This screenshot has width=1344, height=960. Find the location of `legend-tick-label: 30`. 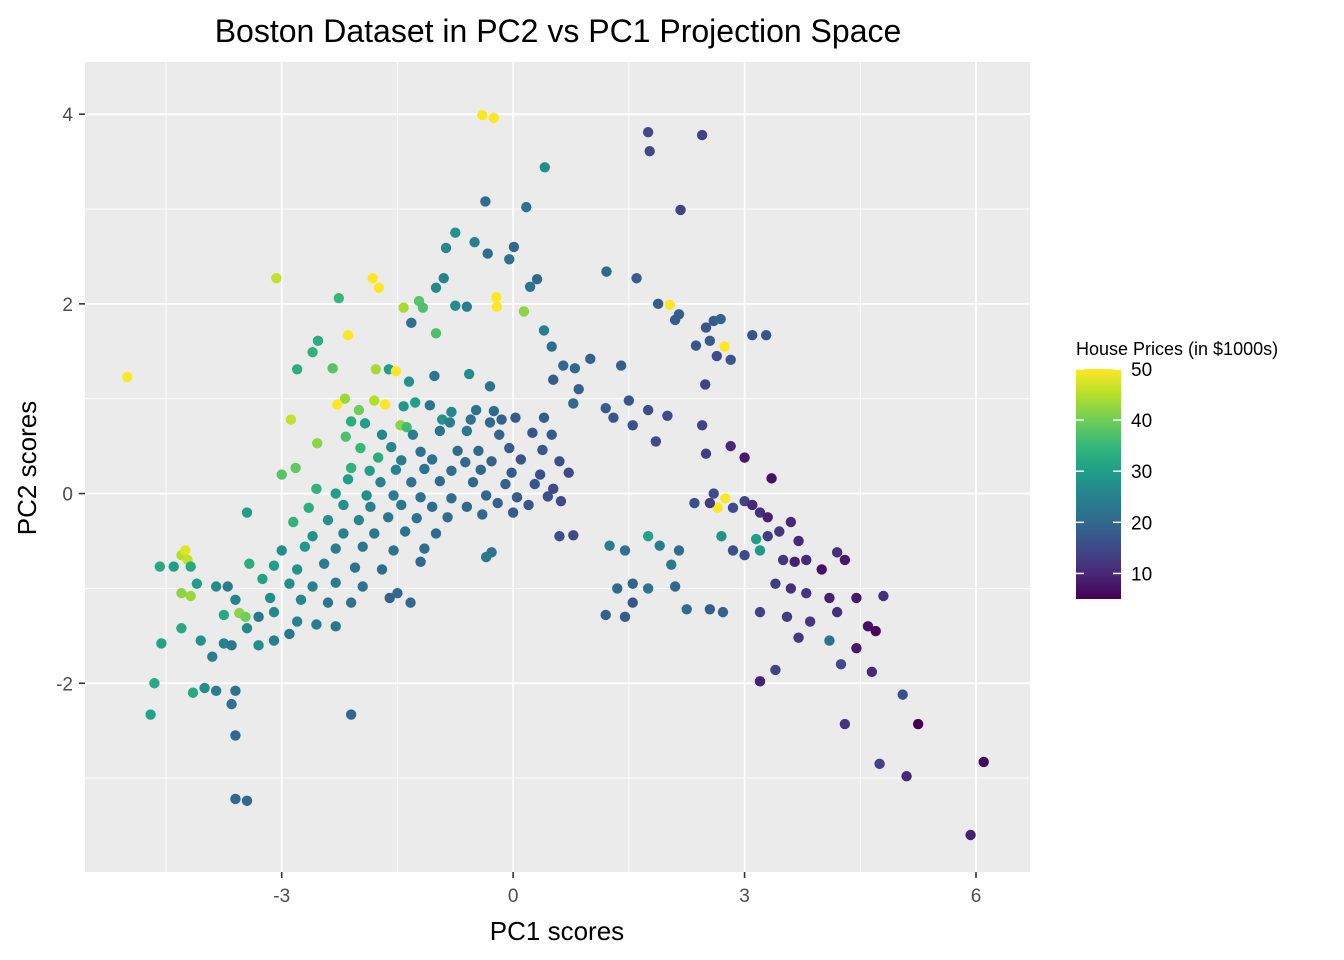

legend-tick-label: 30 is located at coordinates (1141, 472).